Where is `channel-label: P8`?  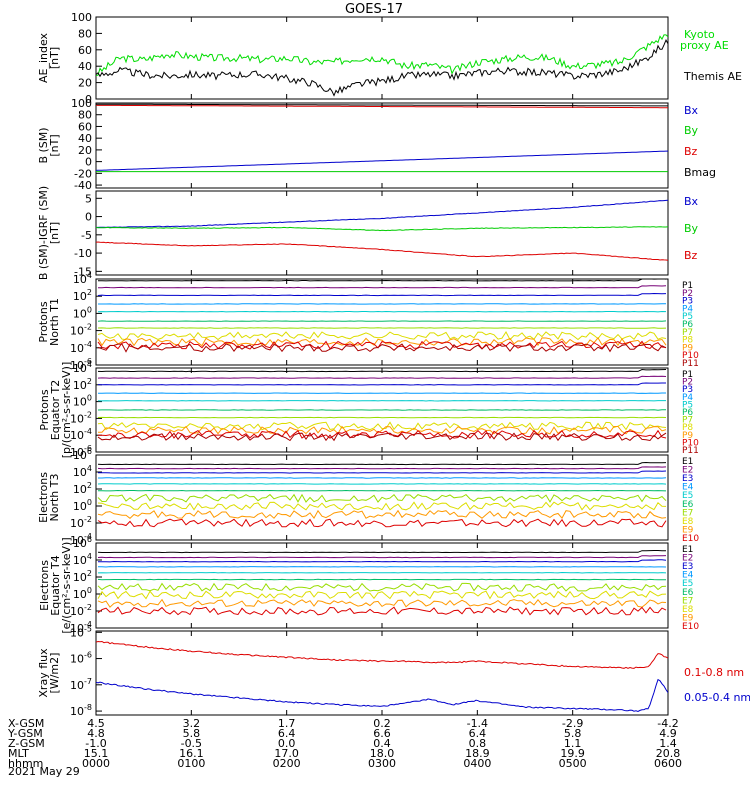 channel-label: P8 is located at coordinates (687, 428).